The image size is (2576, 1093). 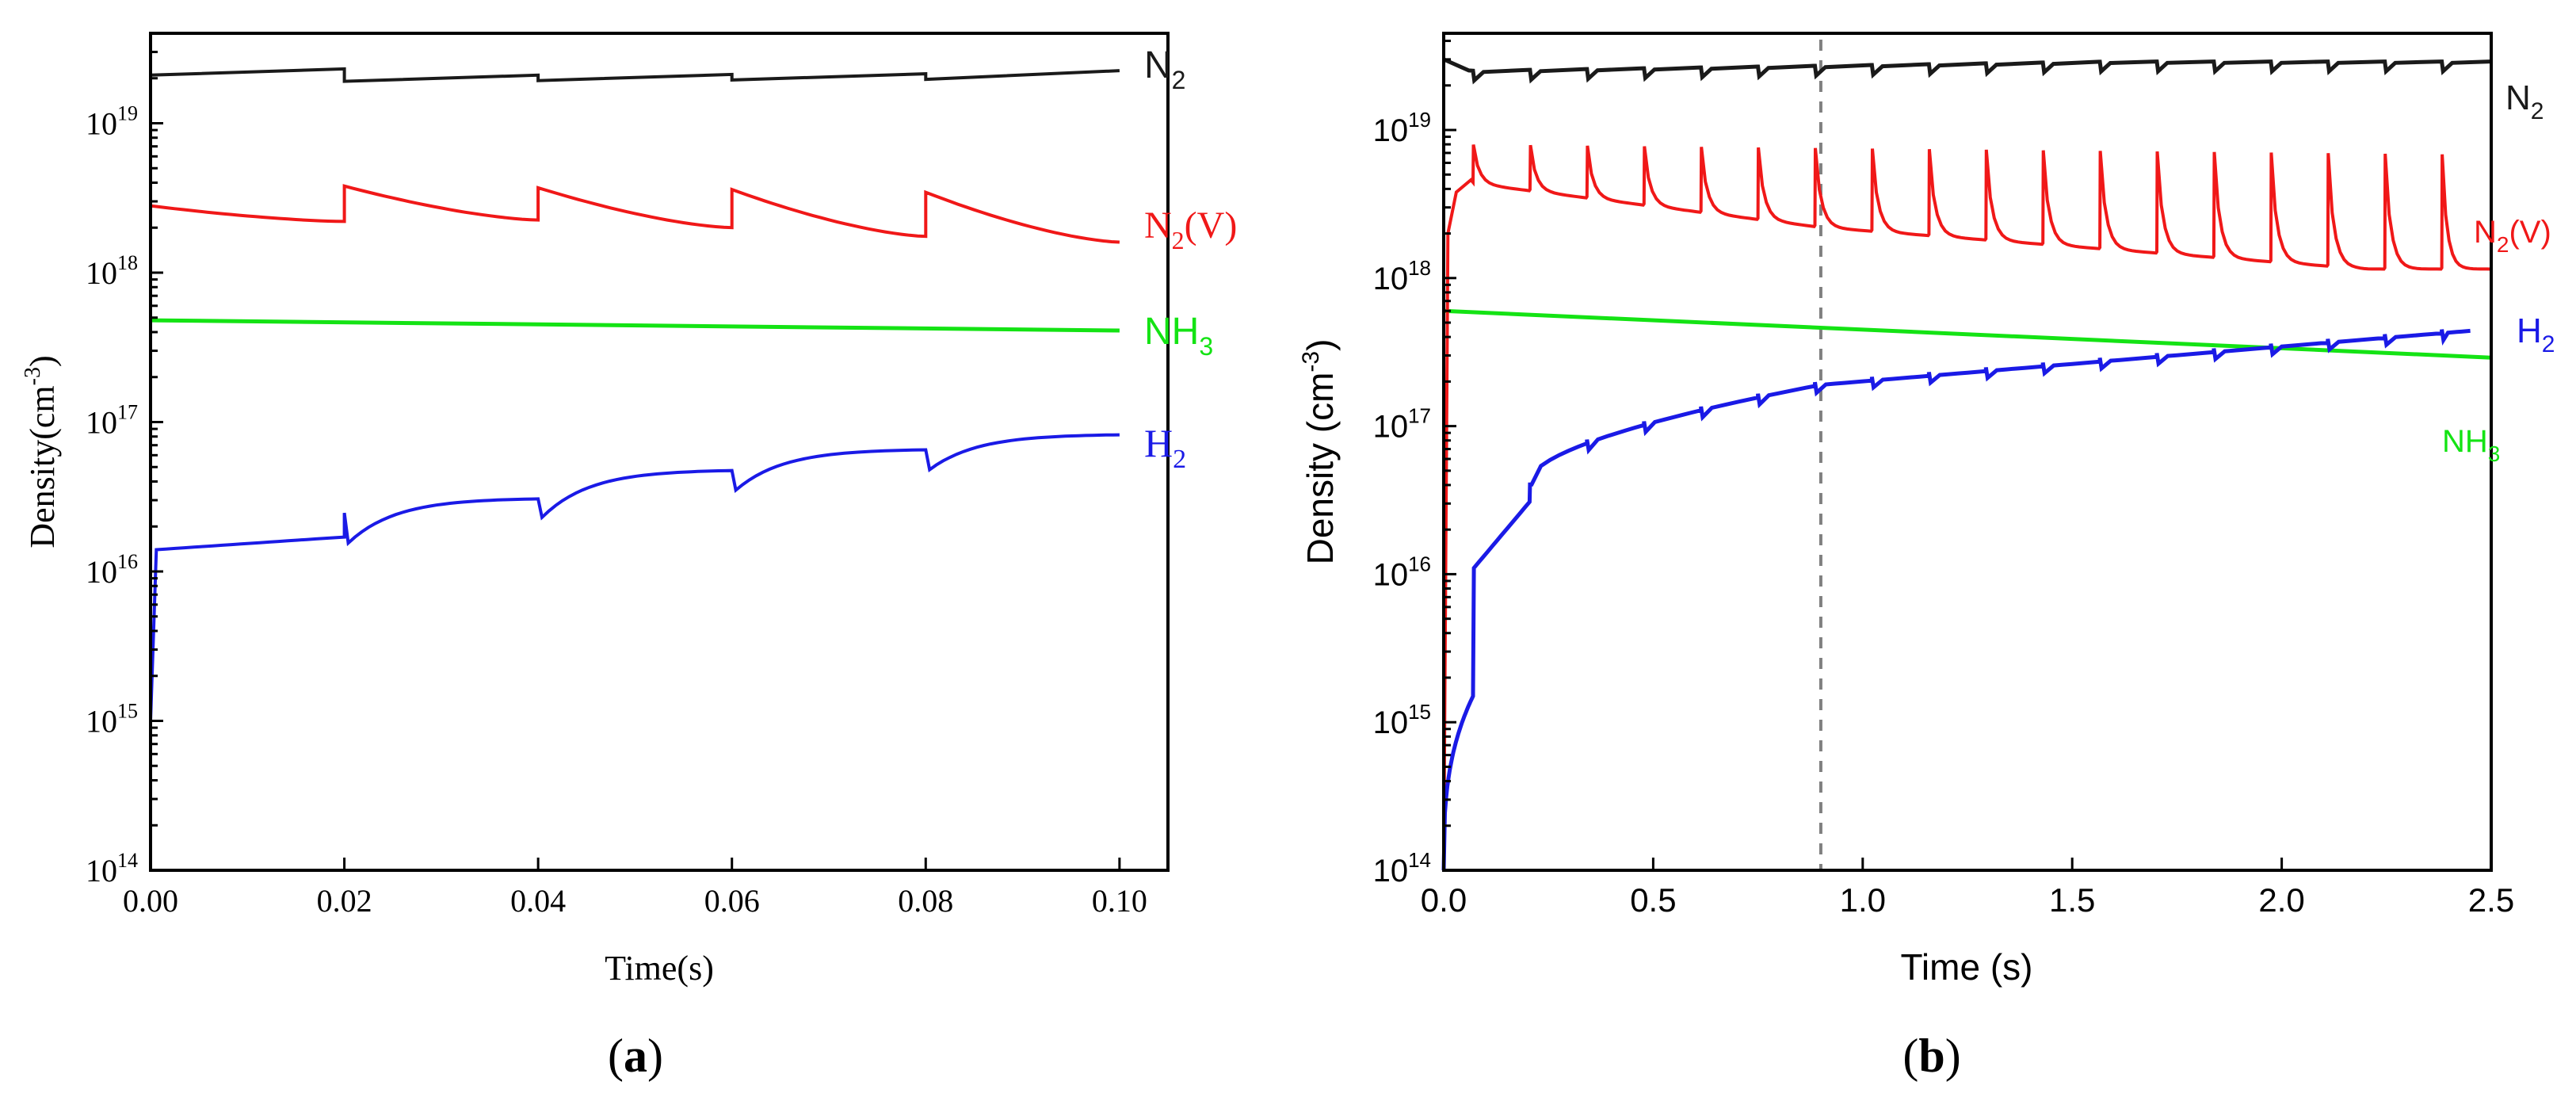 I want to click on panel-b-y-ticks: 1014 1015 1016 1017 1018 1019, so click(x=1414, y=464).